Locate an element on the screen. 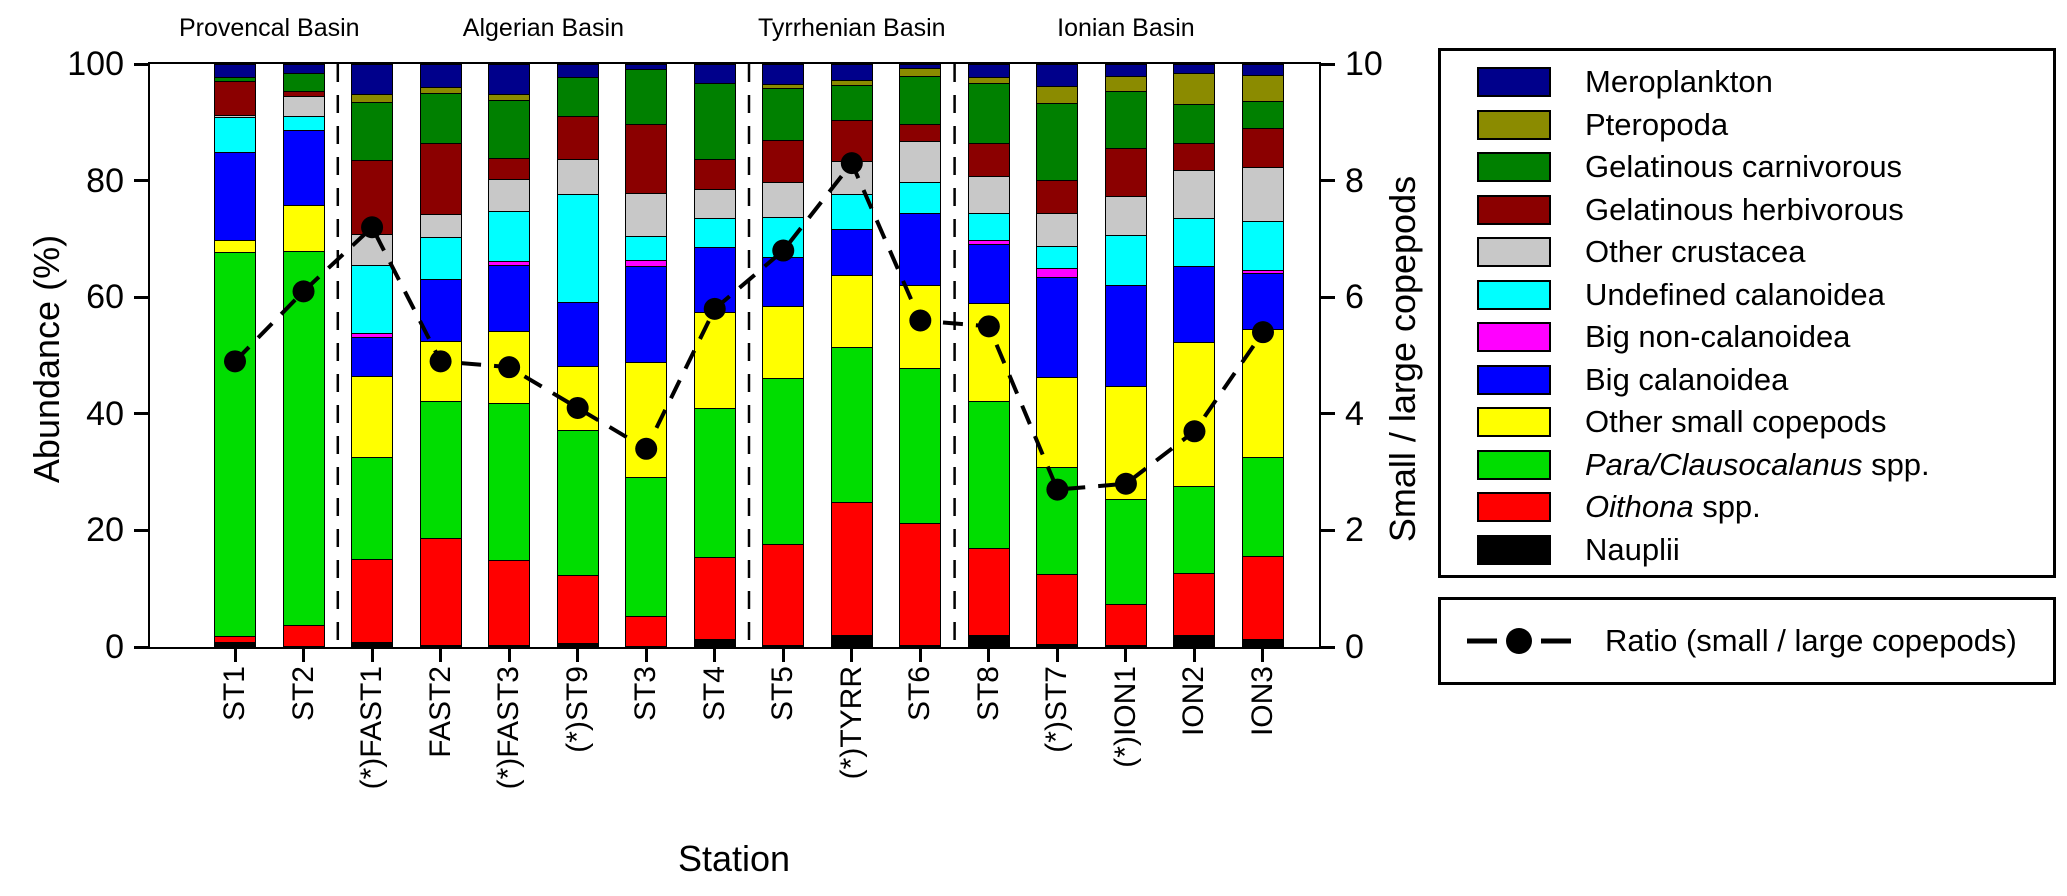  stacked-bar-(*)ST7 is located at coordinates (1057, 355).